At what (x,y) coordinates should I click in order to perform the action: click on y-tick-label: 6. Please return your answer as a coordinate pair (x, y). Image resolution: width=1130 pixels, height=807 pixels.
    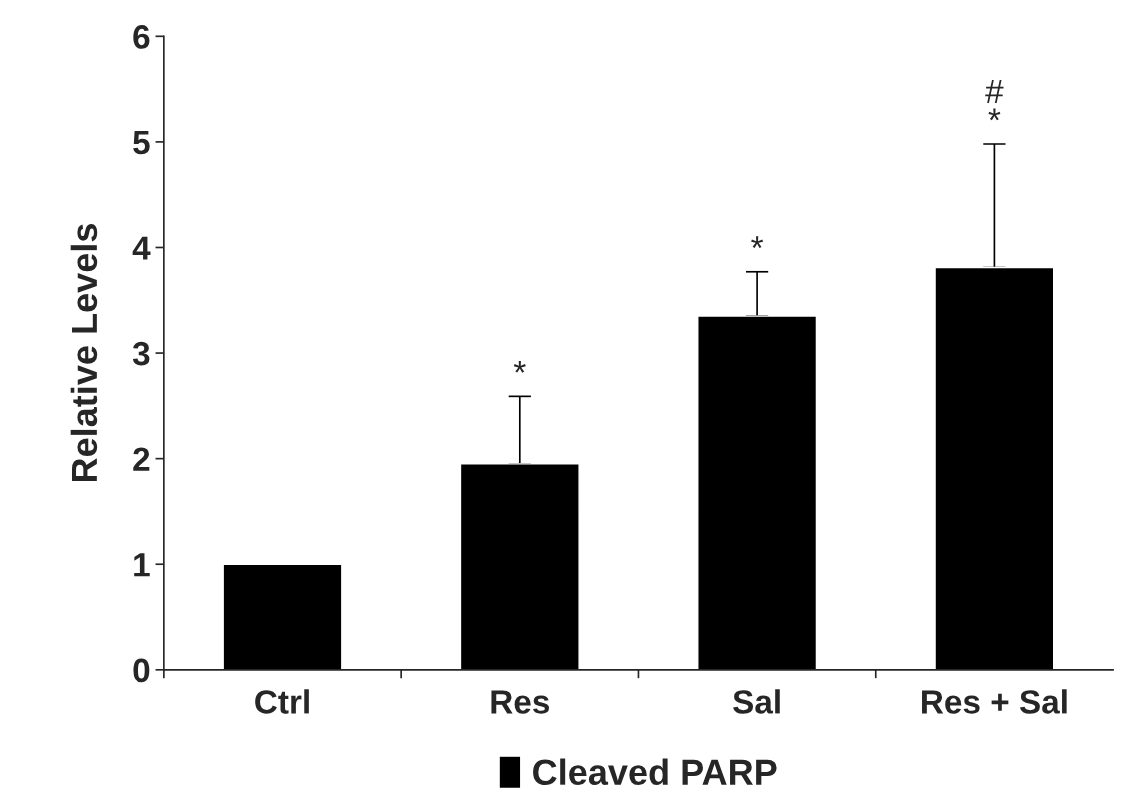
    Looking at the image, I should click on (141, 37).